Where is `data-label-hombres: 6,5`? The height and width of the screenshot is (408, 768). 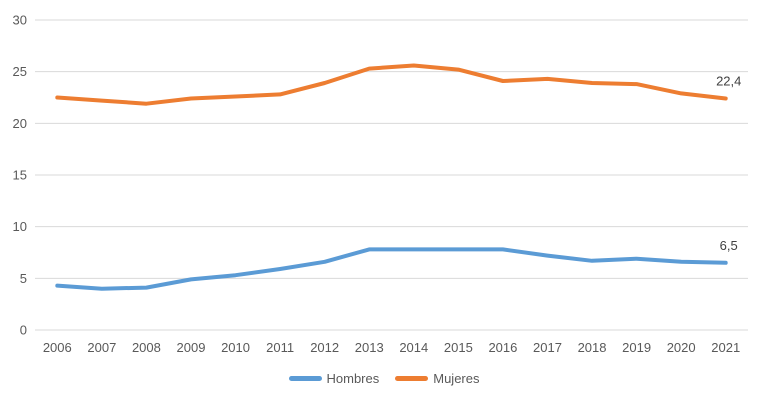
data-label-hombres: 6,5 is located at coordinates (729, 245).